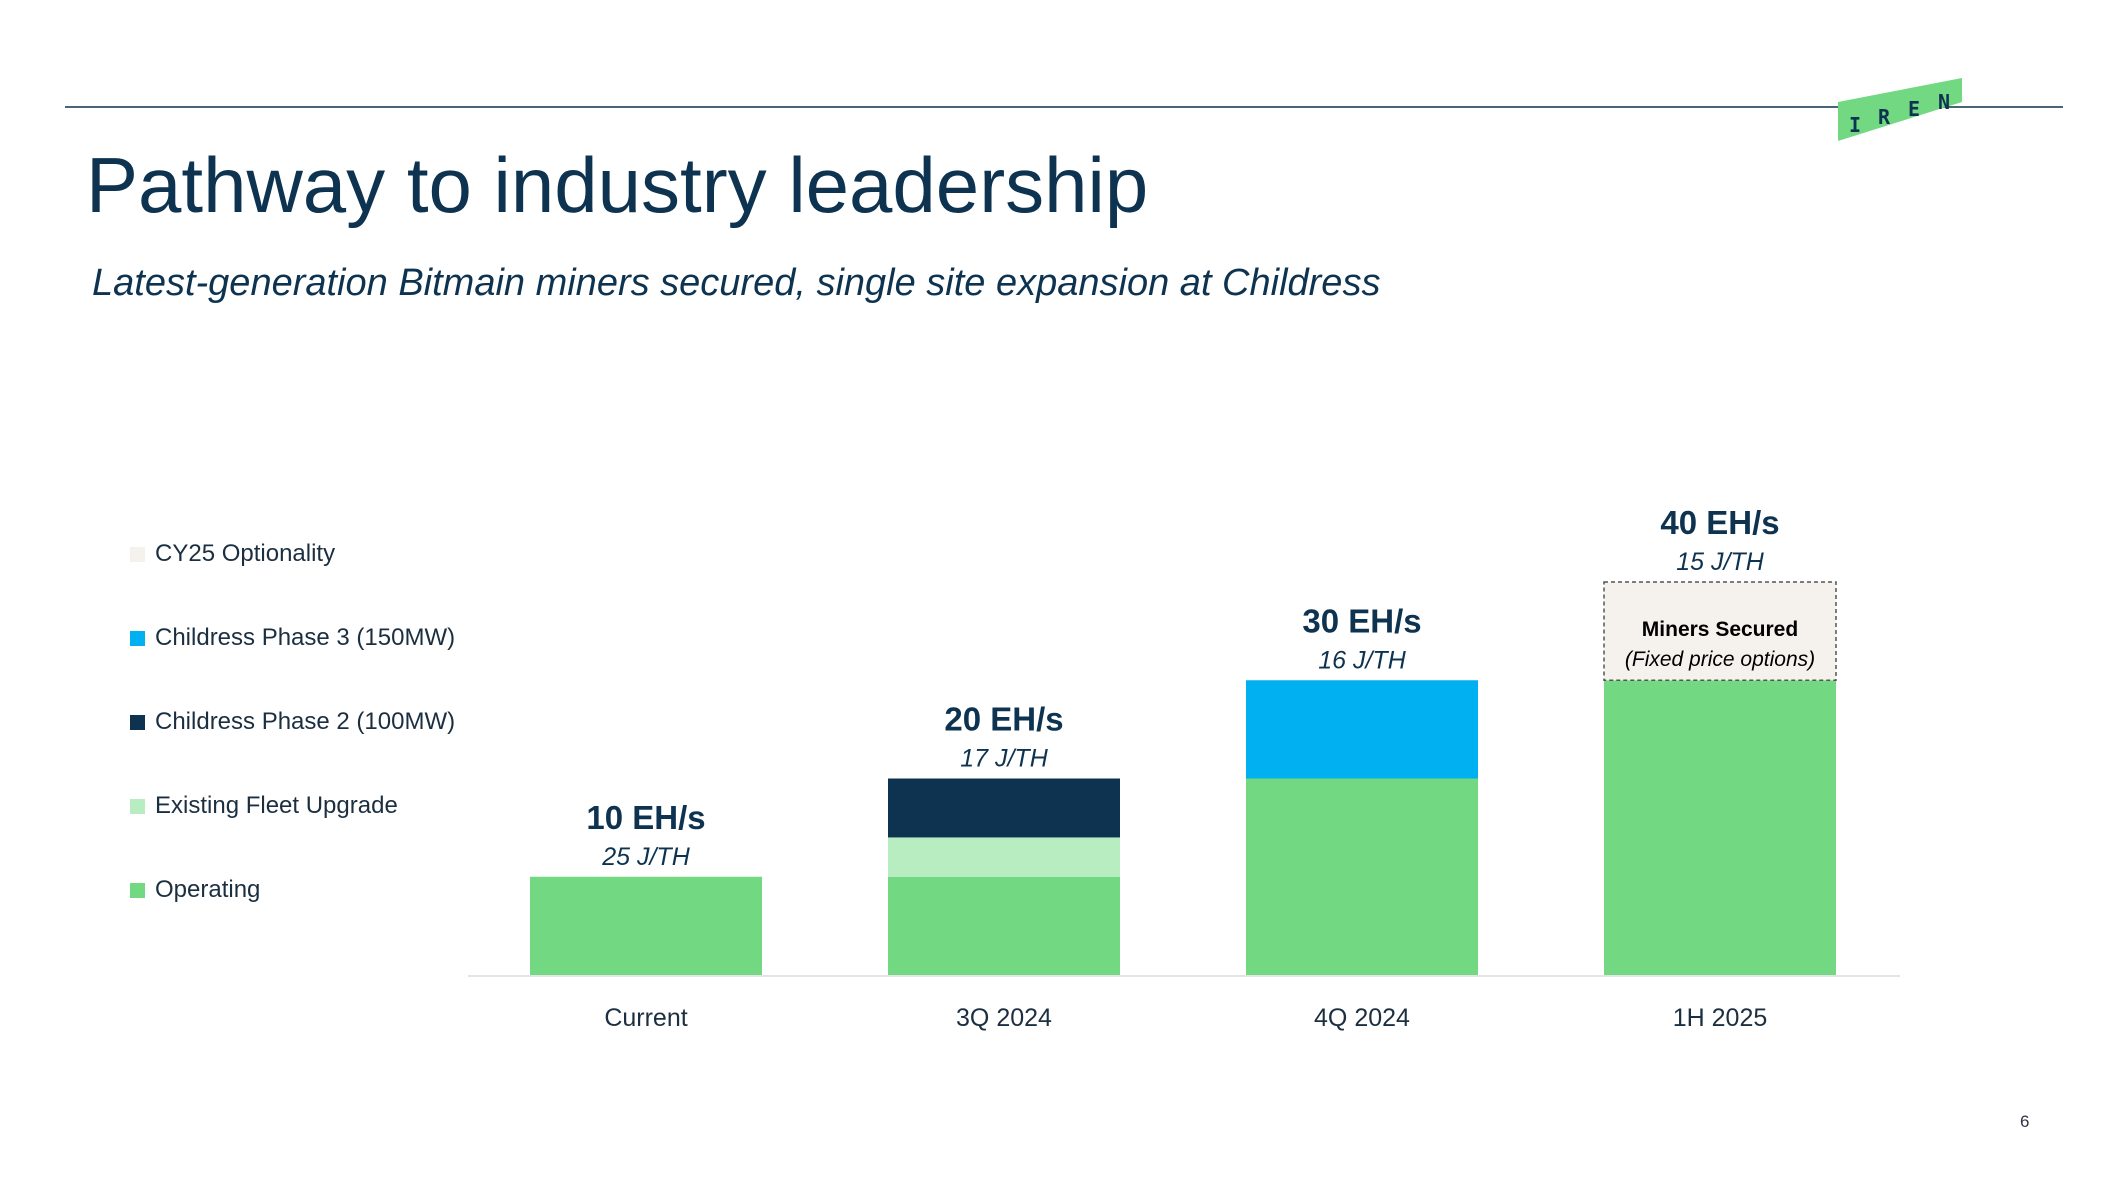 The height and width of the screenshot is (1187, 2111). Describe the element at coordinates (305, 637) in the screenshot. I see `legend-label: Childress Phase 3 (150MW)` at that location.